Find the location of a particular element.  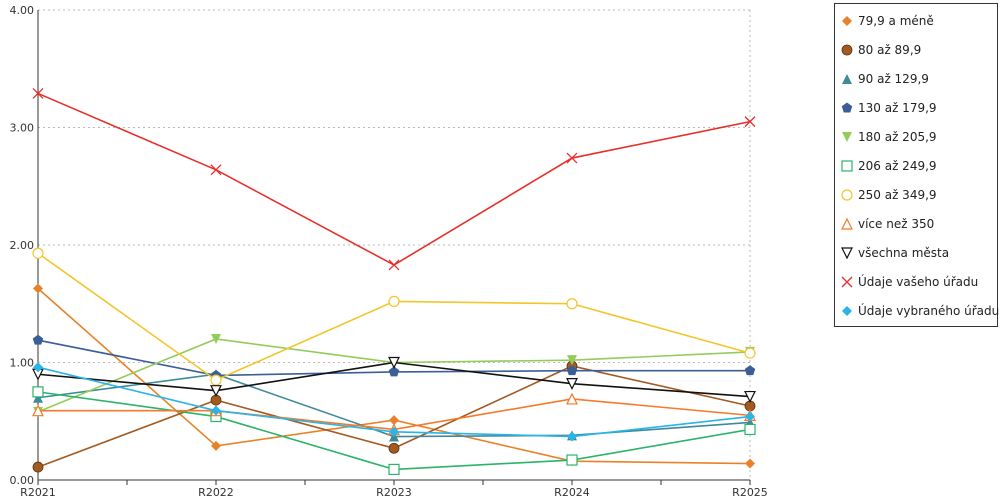

y-tick-label: 2.00 is located at coordinates (22, 245).